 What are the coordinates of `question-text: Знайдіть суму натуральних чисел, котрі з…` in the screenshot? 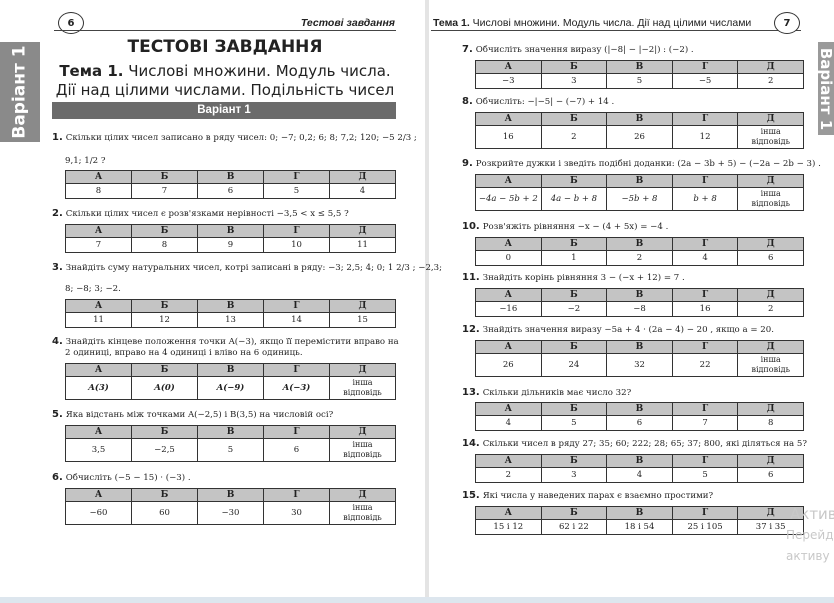 It's located at (254, 268).